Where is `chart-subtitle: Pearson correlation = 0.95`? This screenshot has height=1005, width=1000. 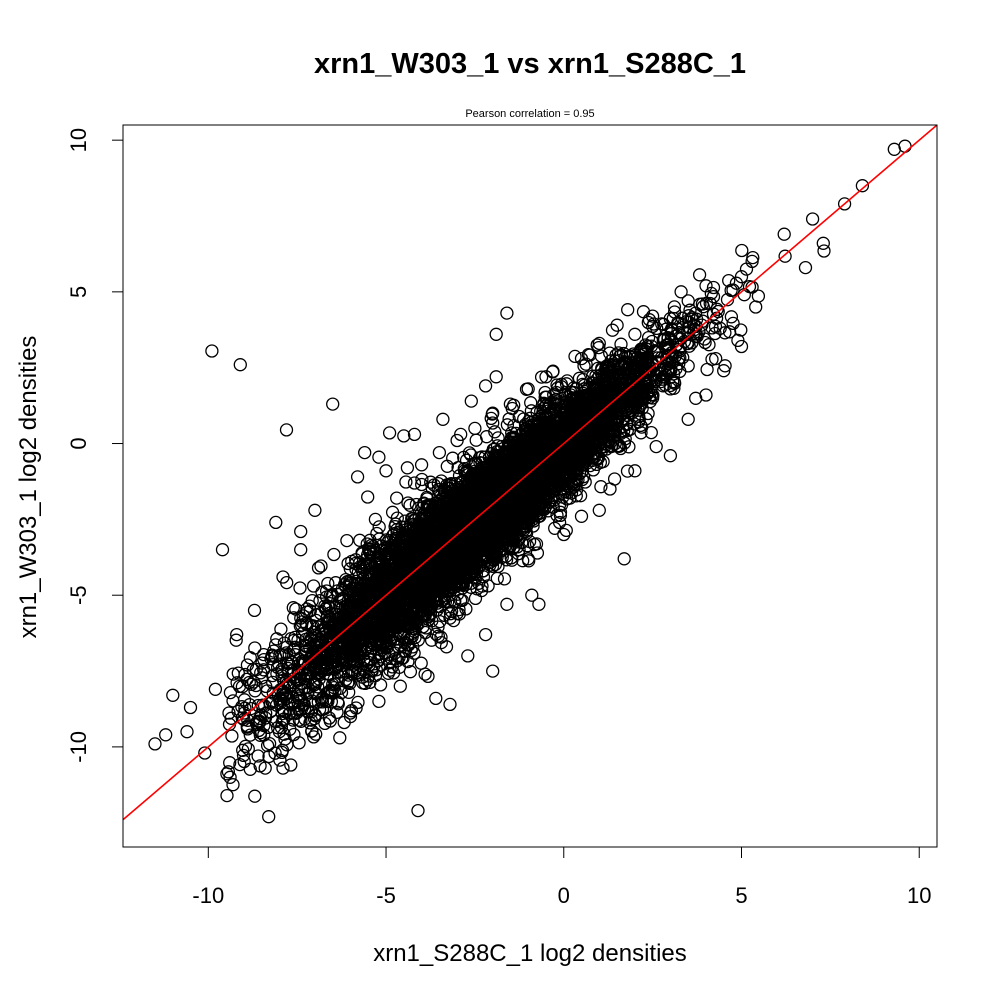
chart-subtitle: Pearson correlation = 0.95 is located at coordinates (529, 114).